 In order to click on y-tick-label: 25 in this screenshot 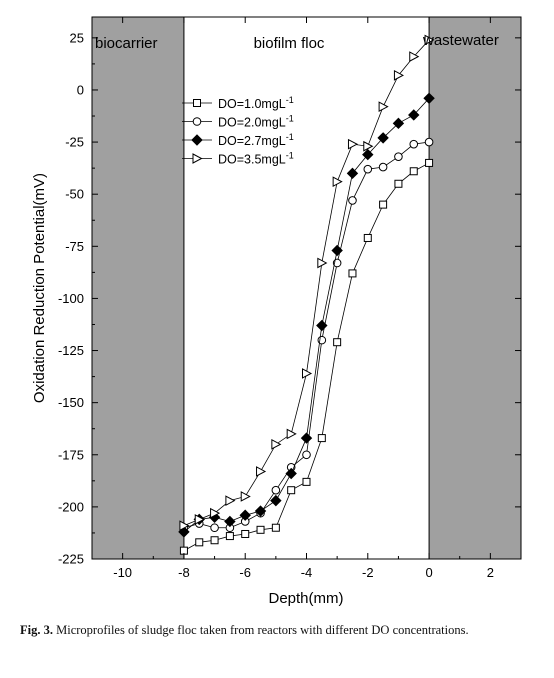, I will do `click(77, 37)`.